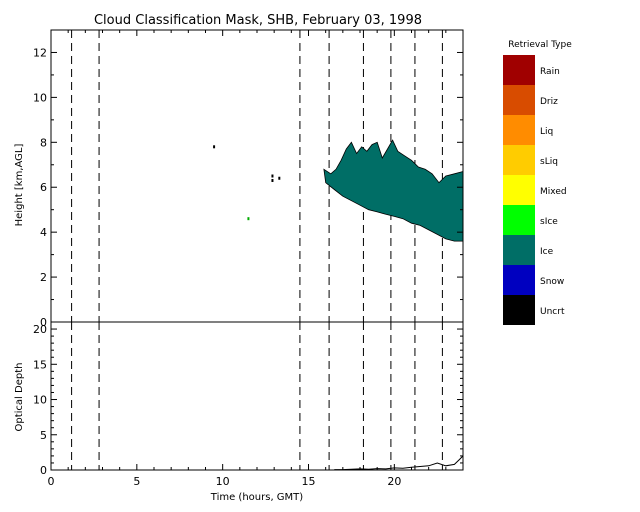 The height and width of the screenshot is (512, 640). I want to click on legend-label-uncrt: Uncrt, so click(552, 312).